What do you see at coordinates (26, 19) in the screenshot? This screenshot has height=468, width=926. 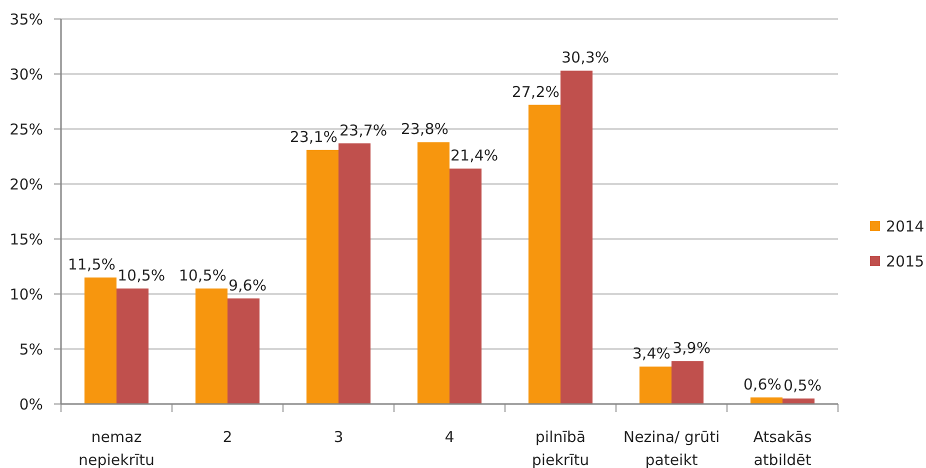 I see `y-tick-label: 35%` at bounding box center [26, 19].